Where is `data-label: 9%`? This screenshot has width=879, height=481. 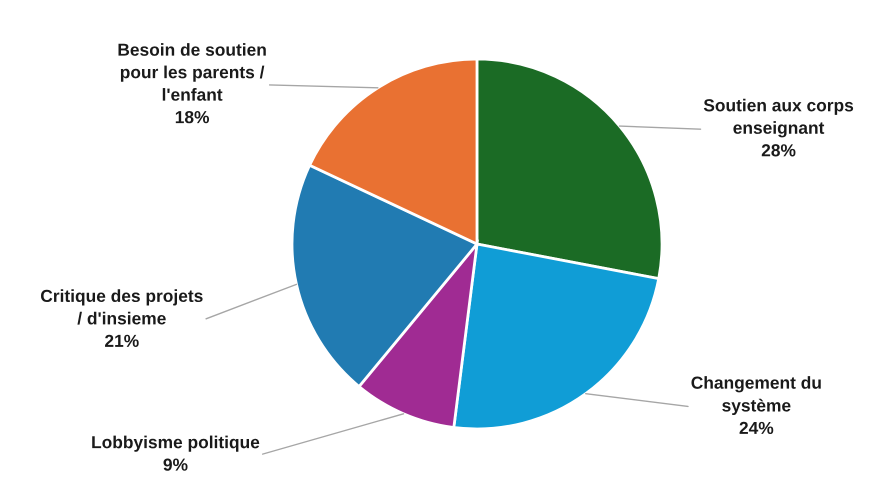
data-label: 9% is located at coordinates (176, 464).